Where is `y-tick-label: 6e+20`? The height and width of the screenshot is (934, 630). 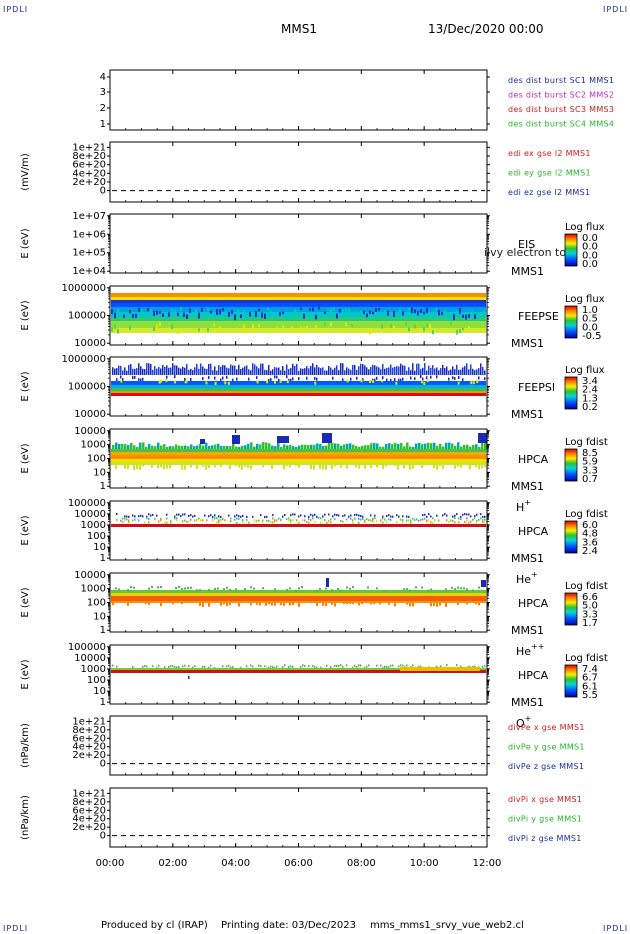 y-tick-label: 6e+20 is located at coordinates (89, 165).